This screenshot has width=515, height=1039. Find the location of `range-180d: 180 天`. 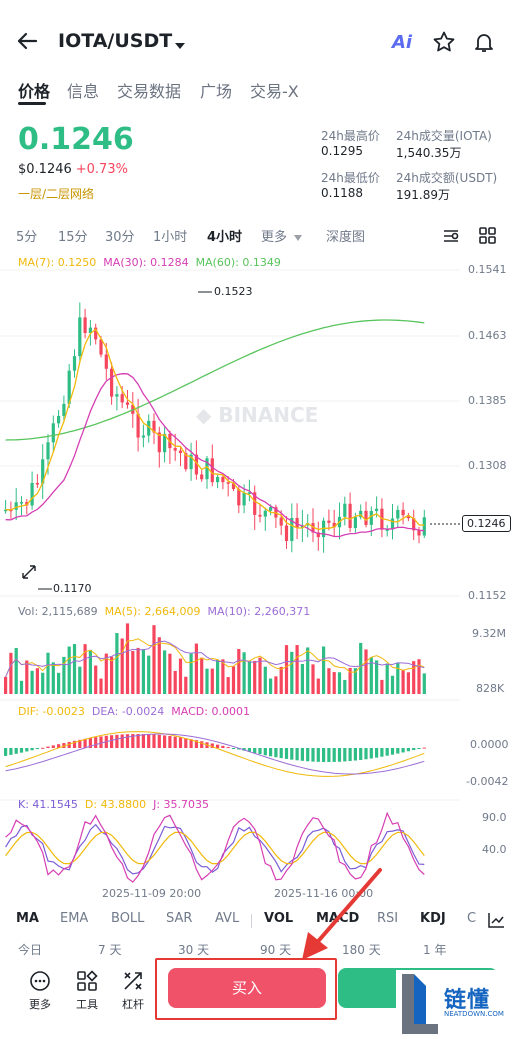

range-180d: 180 天 is located at coordinates (361, 950).